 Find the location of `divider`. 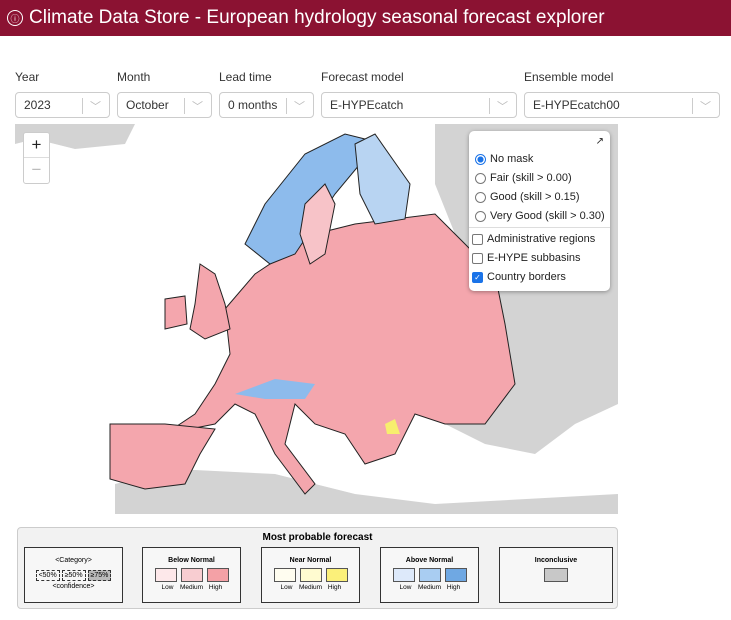

divider is located at coordinates (539, 227).